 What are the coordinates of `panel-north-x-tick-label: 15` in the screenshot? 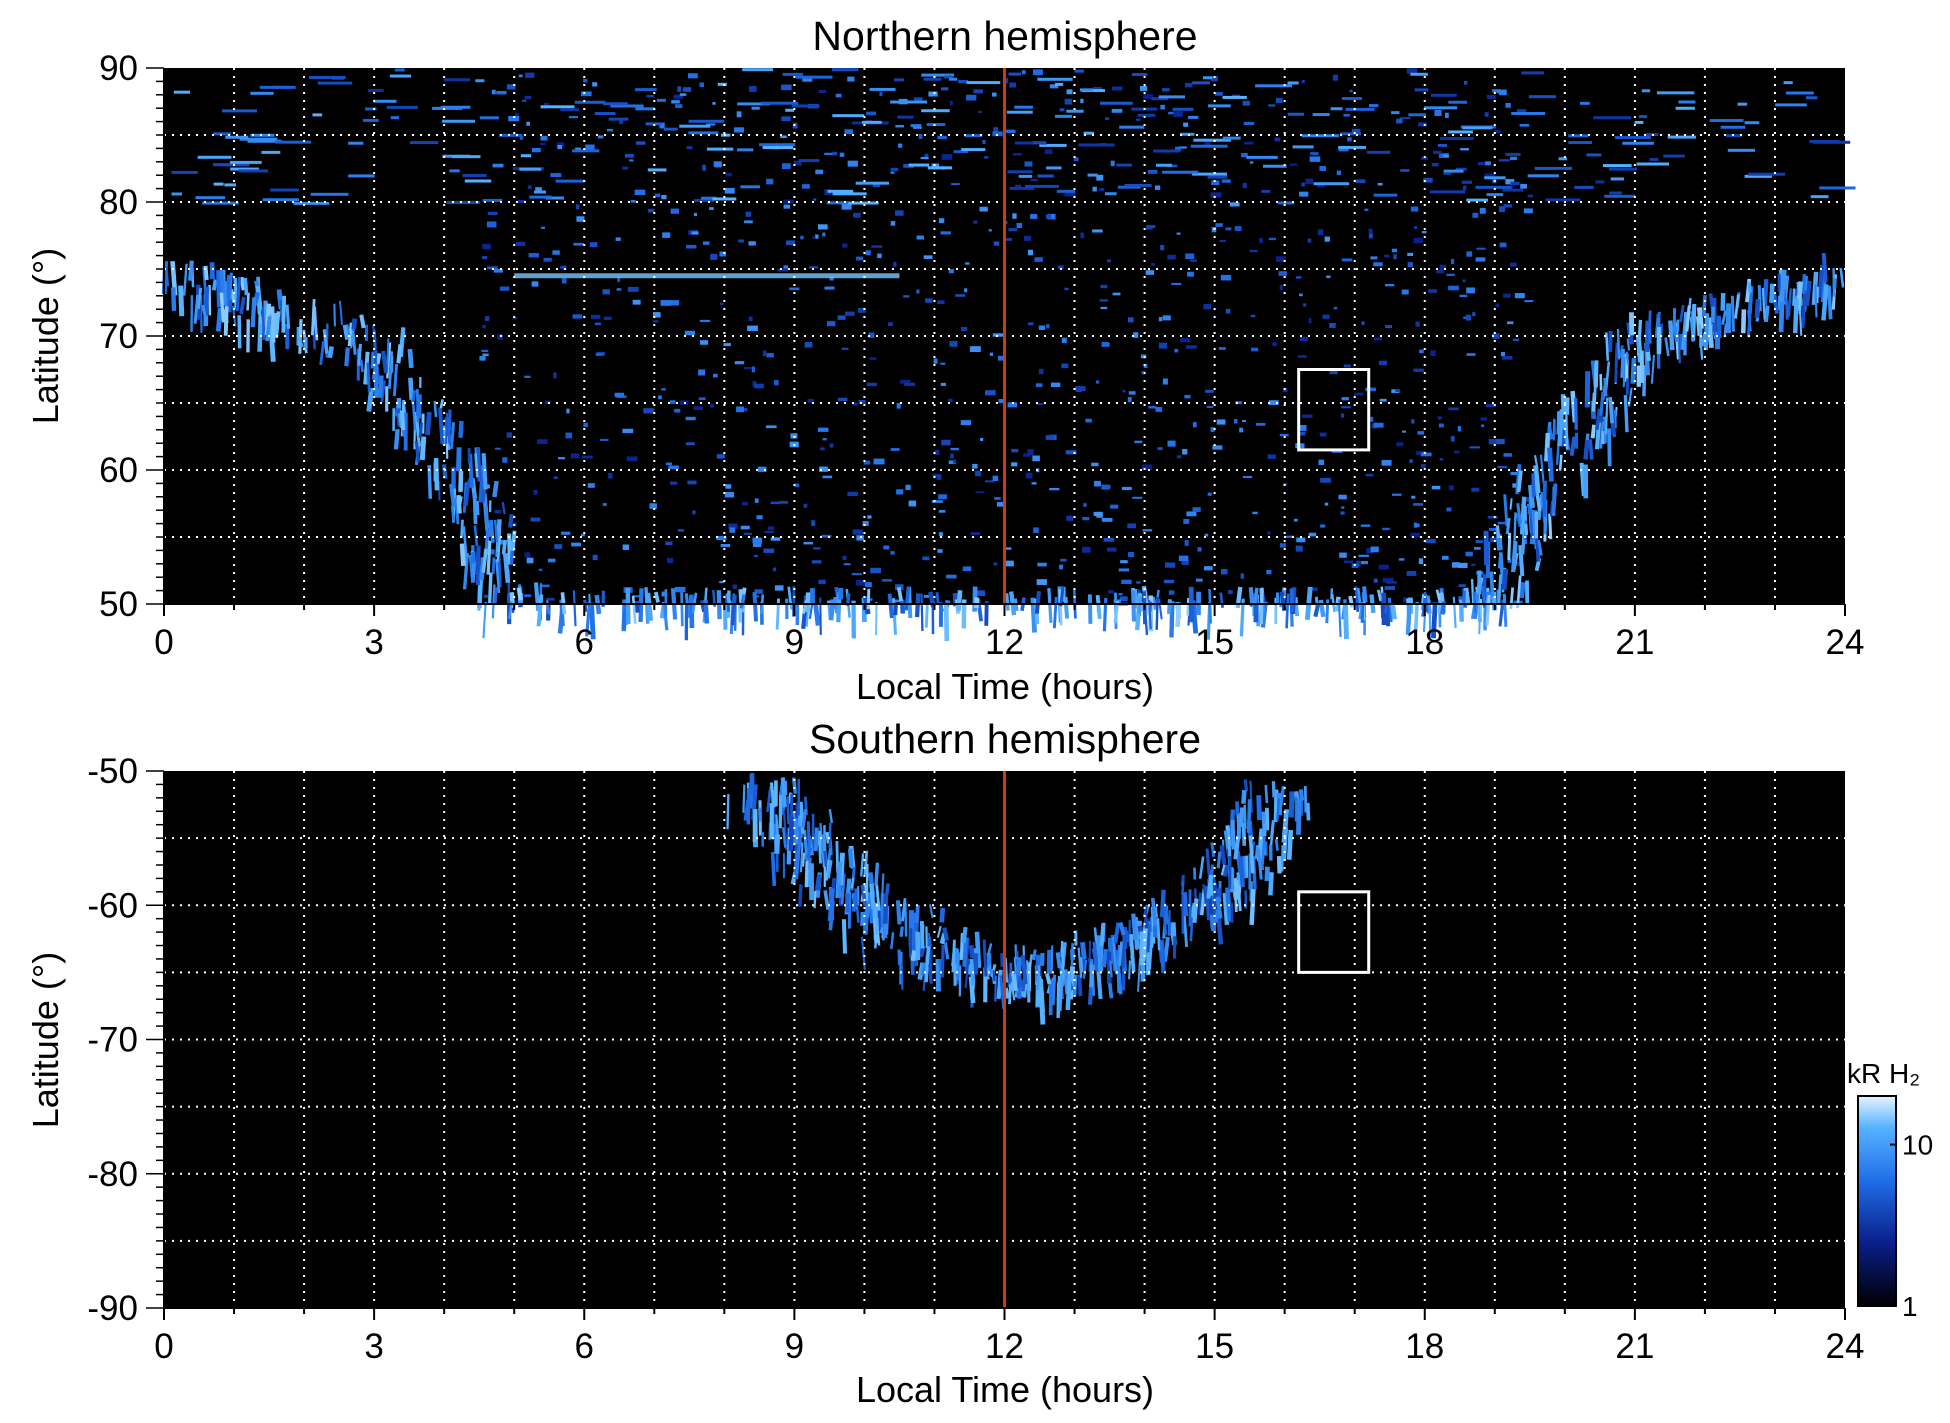 It's located at (1214, 642).